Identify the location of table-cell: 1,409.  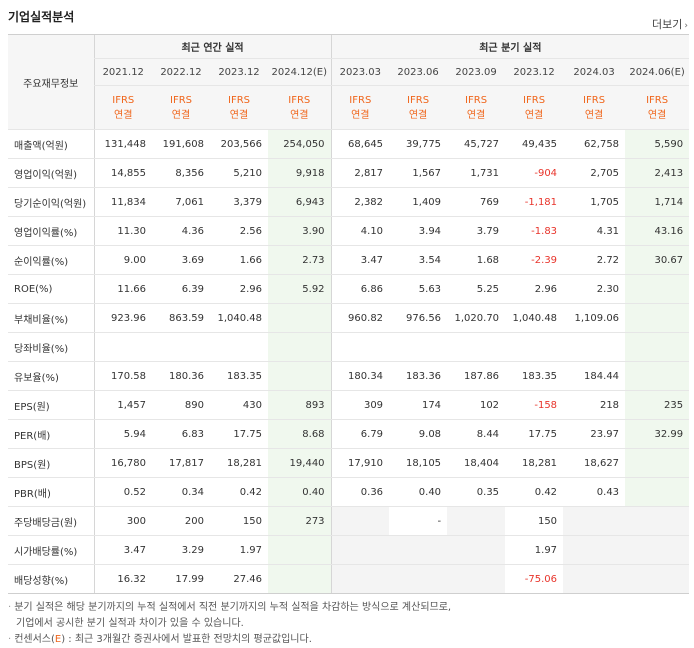
(418, 202).